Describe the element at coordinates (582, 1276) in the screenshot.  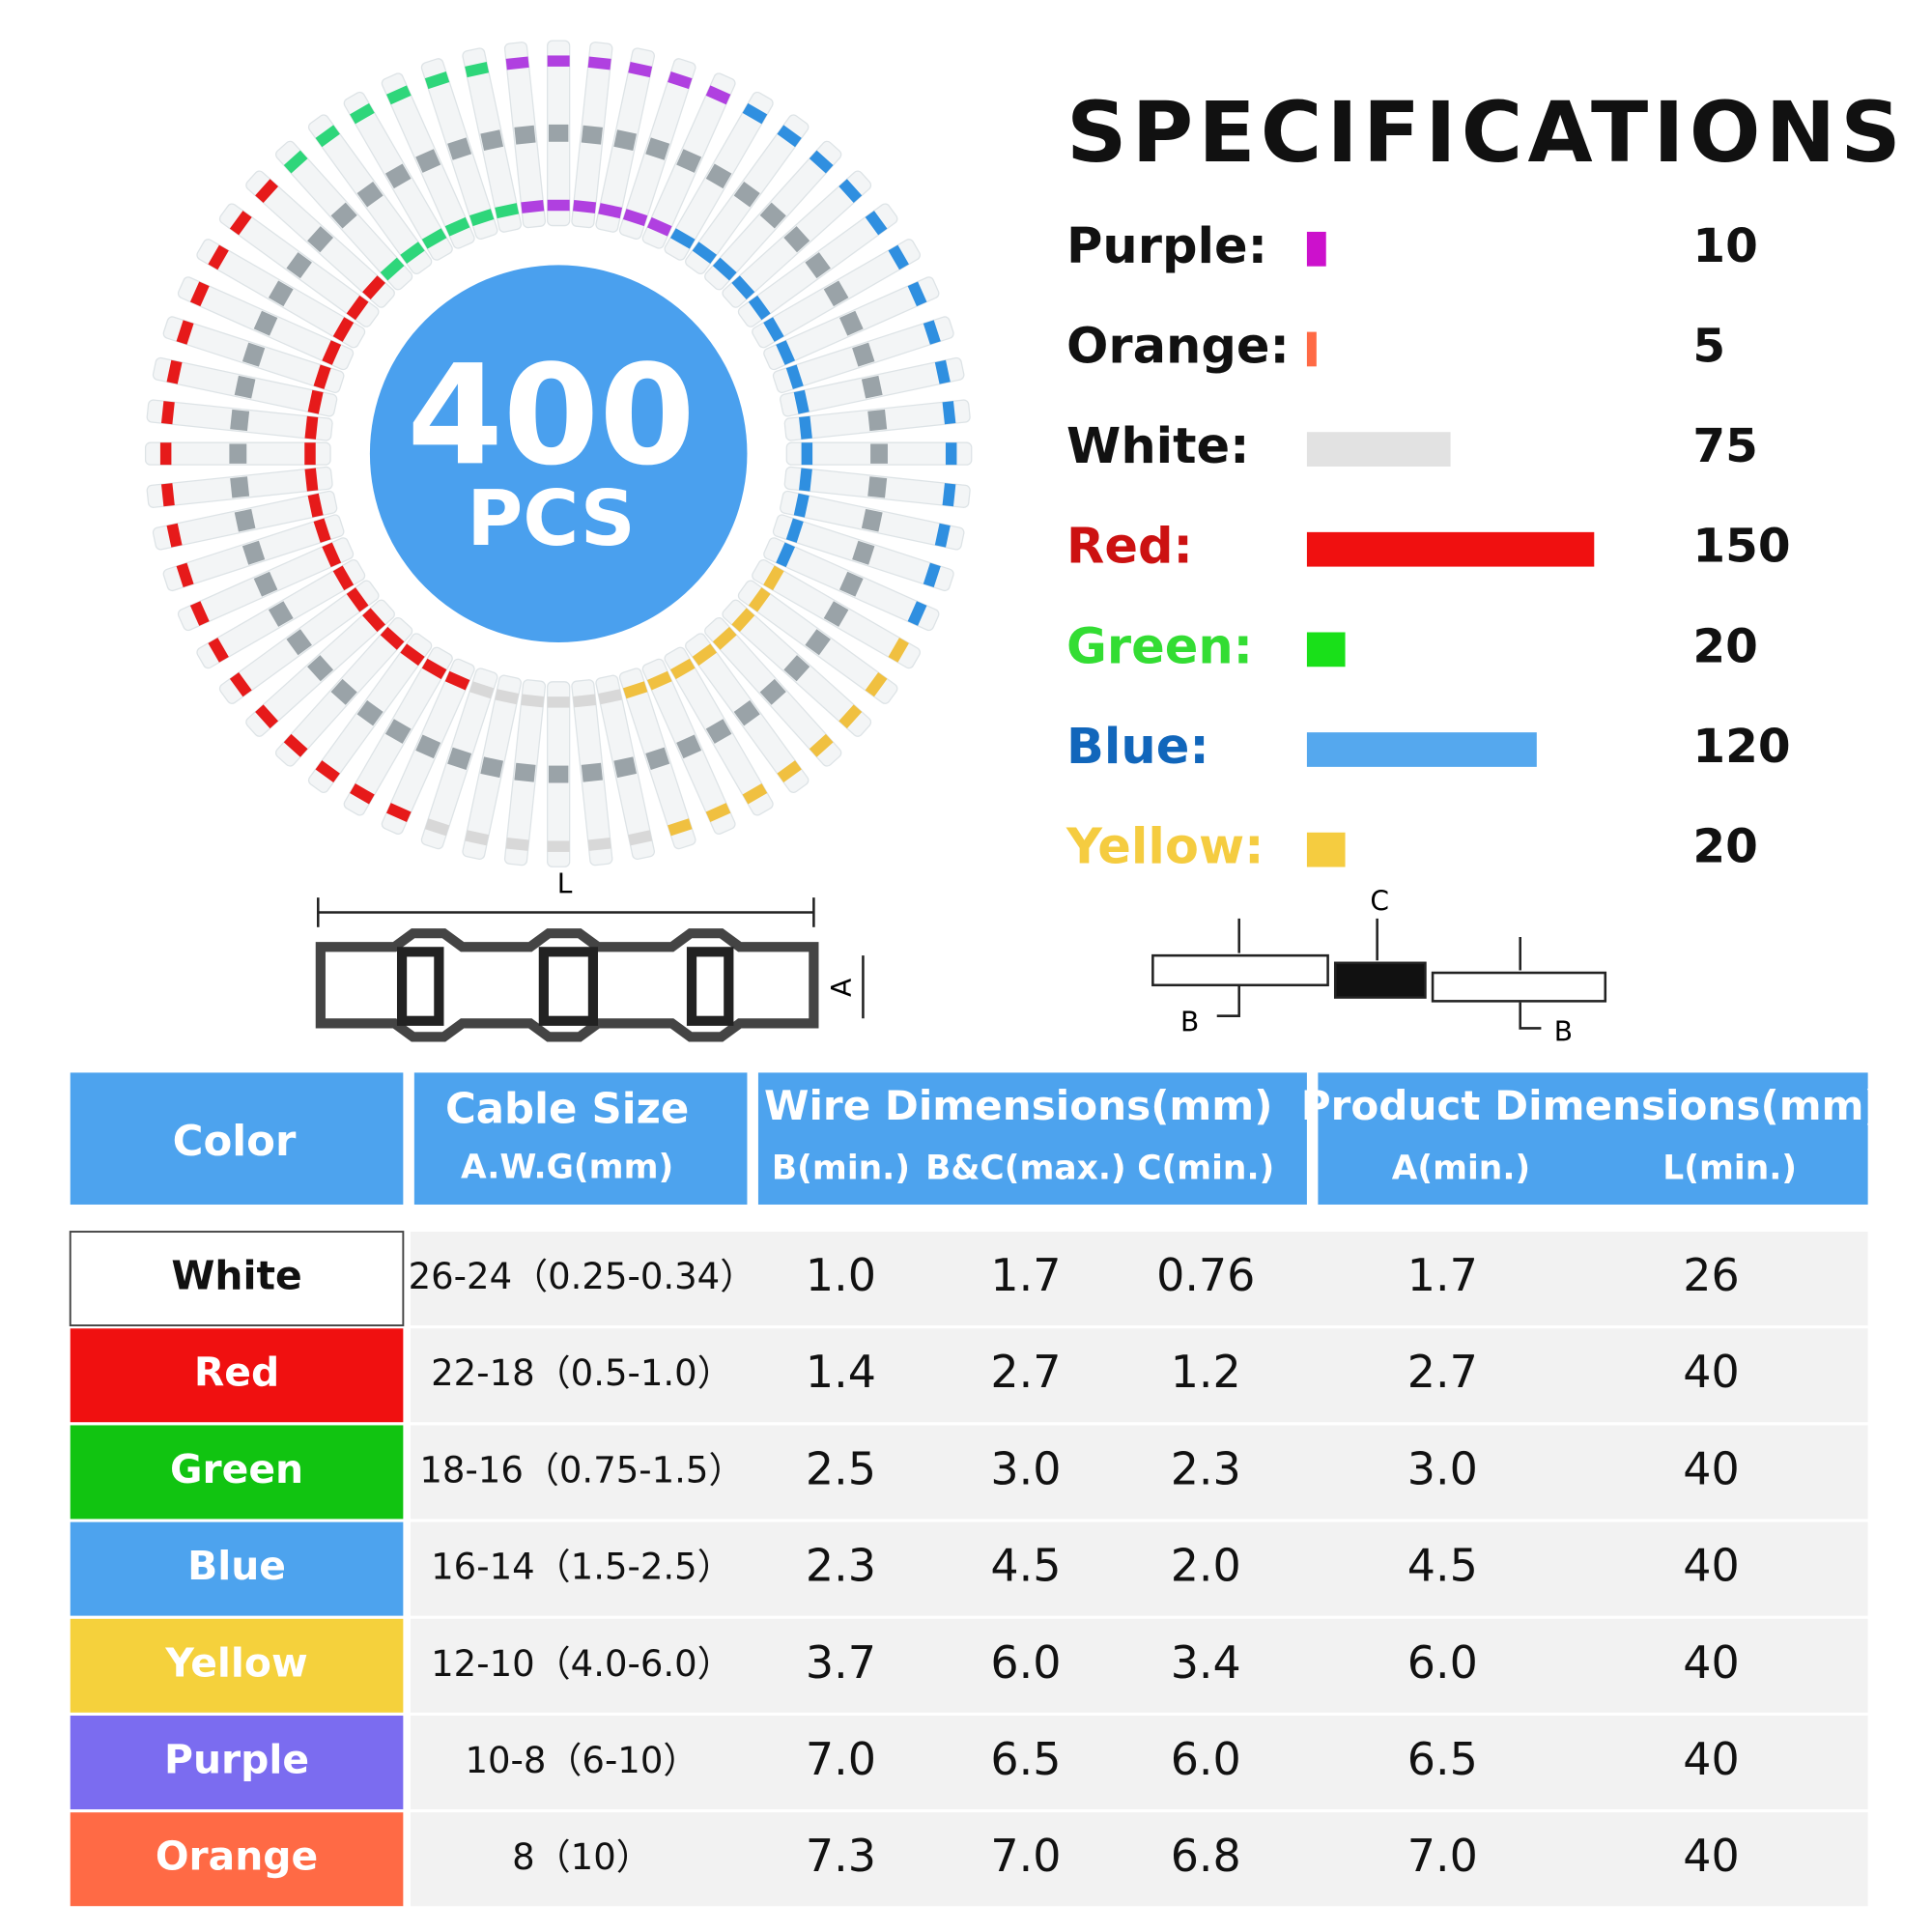
I see `cable-size: 26-24（0.25-0.34）` at that location.